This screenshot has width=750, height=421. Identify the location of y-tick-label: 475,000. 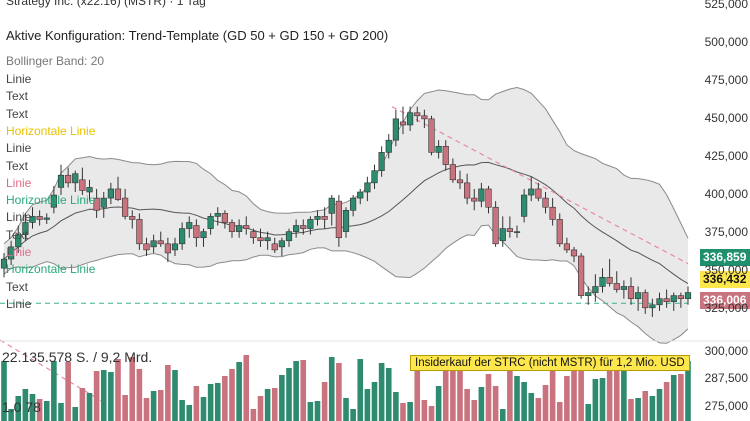
(726, 79).